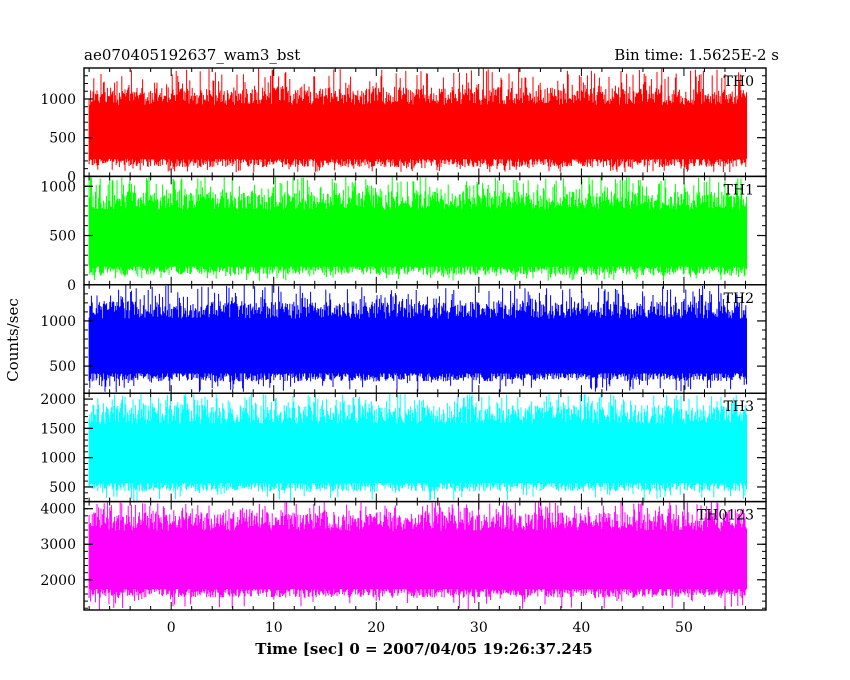  Describe the element at coordinates (684, 628) in the screenshot. I see `x-tick-label: 50` at that location.